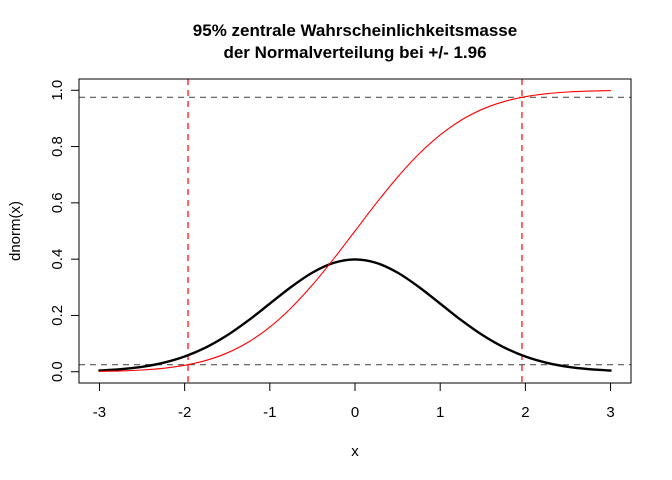  What do you see at coordinates (99, 412) in the screenshot?
I see `x-tick-label: -3` at bounding box center [99, 412].